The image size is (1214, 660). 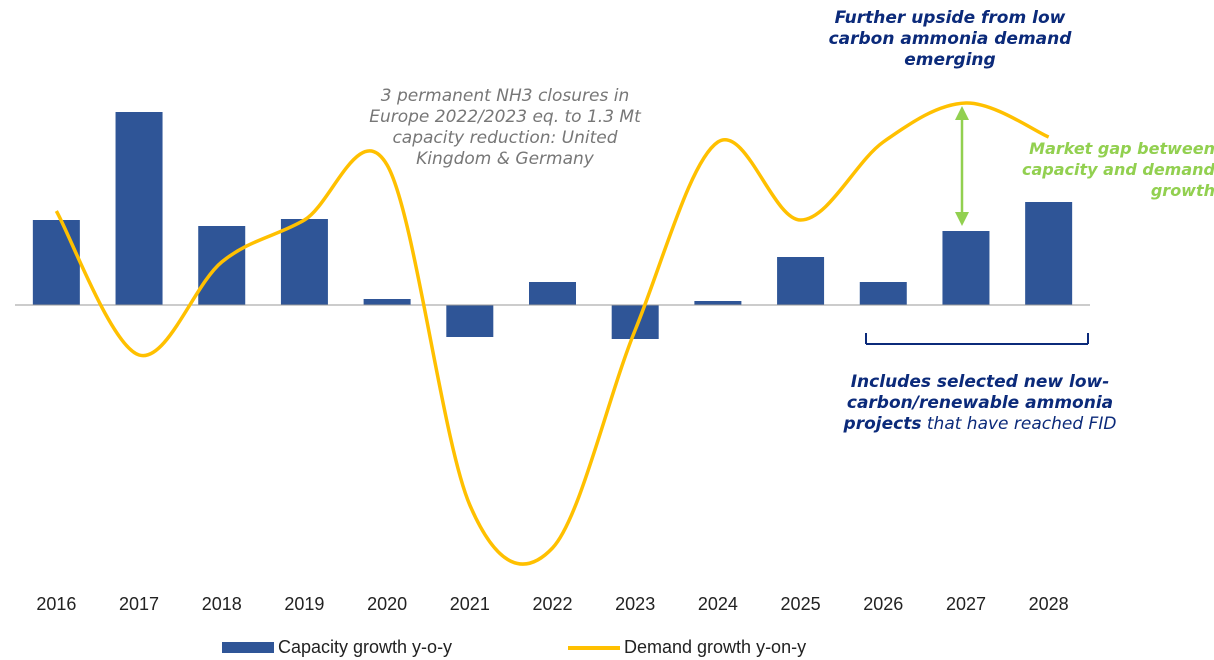 I want to click on x-tick-label: 2021, so click(x=470, y=604).